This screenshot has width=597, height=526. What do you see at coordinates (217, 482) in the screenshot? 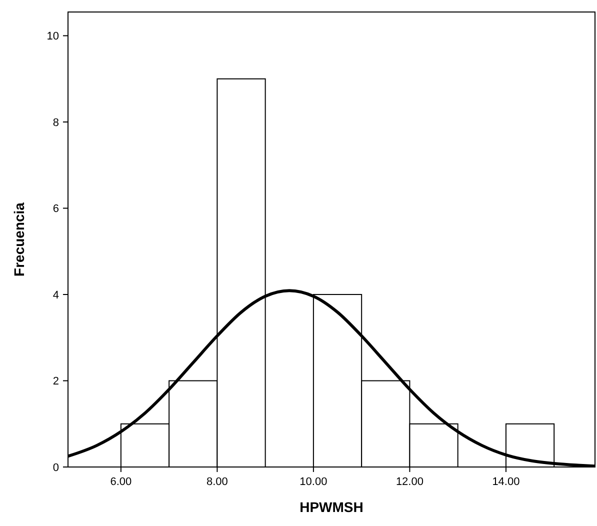
I see `x-tick-label: 8.00` at bounding box center [217, 482].